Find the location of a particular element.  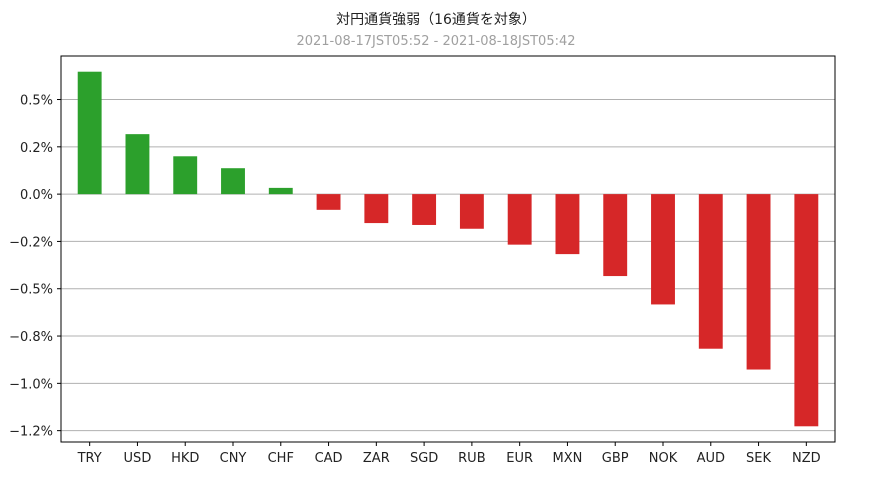

chart-subtitle: 2021-08-17JST05:52 - 2021-08-18JST05:42 is located at coordinates (436, 41).